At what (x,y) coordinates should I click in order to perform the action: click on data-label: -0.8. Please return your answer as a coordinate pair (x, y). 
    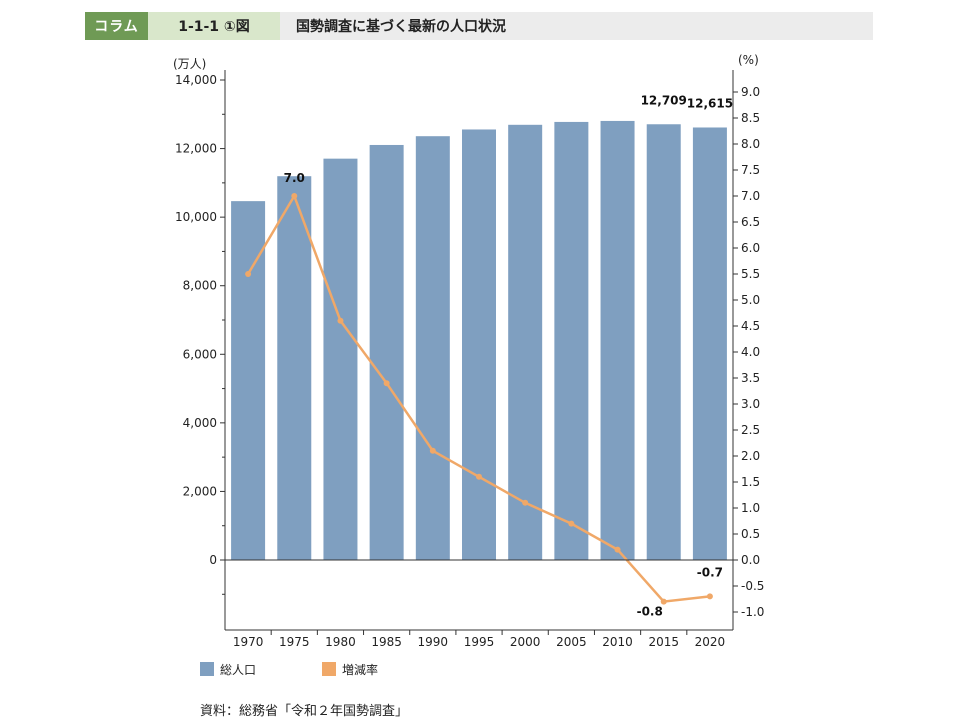
    Looking at the image, I should click on (650, 612).